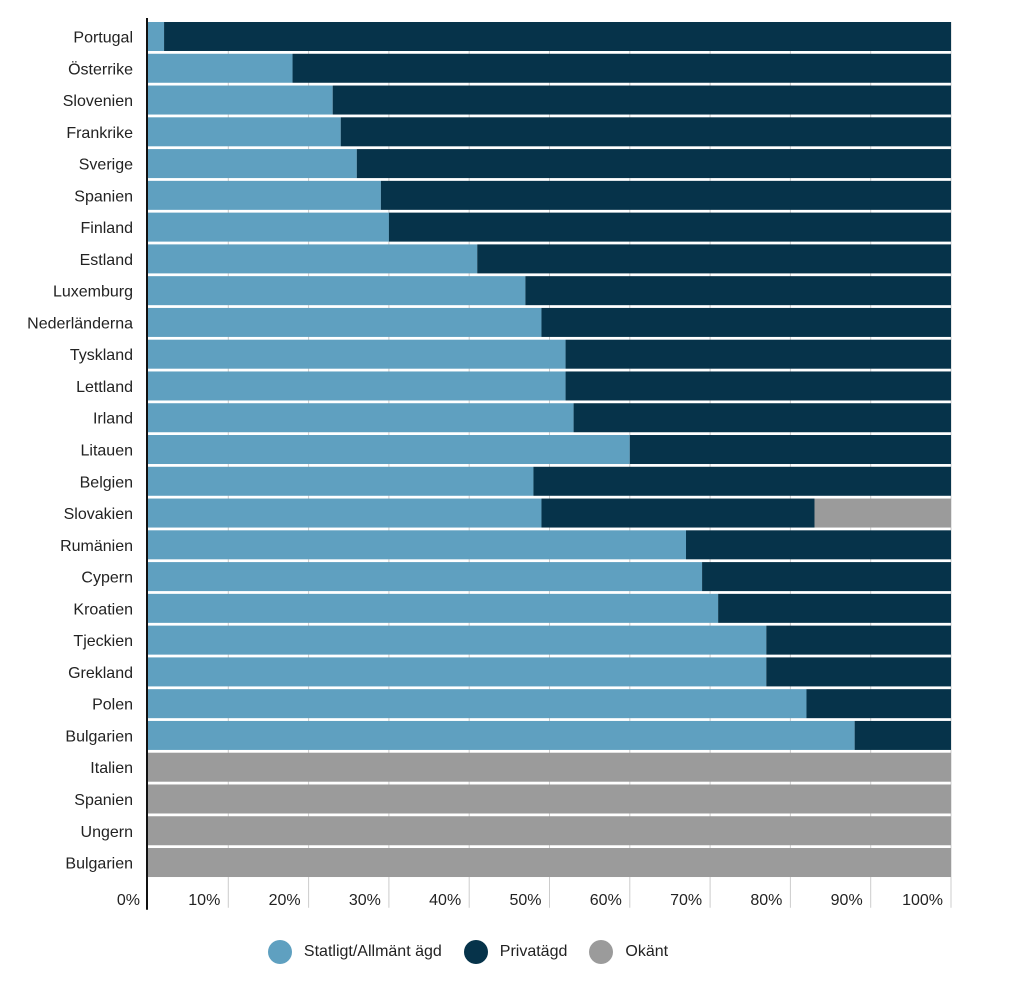 Image resolution: width=1023 pixels, height=982 pixels. What do you see at coordinates (112, 705) in the screenshot?
I see `category-label: Polen` at bounding box center [112, 705].